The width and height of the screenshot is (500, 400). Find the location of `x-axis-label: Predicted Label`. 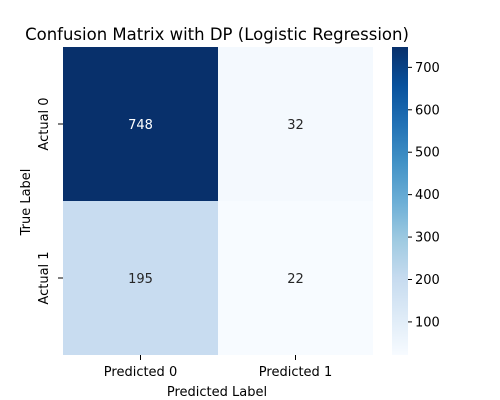

x-axis-label: Predicted Label is located at coordinates (217, 392).